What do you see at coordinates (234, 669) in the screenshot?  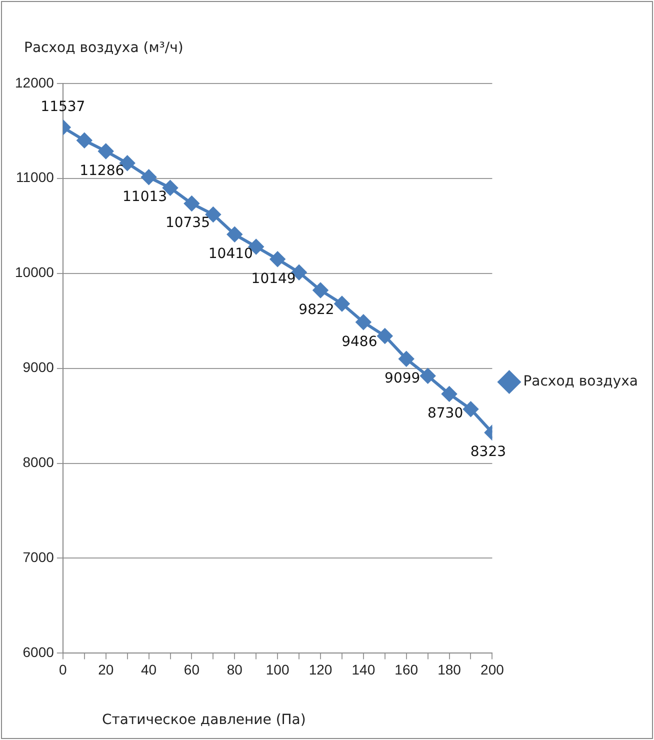 I see `x-tick-label: 80` at bounding box center [234, 669].